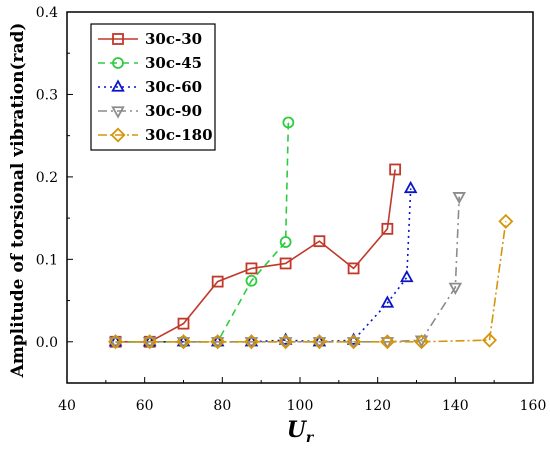  What do you see at coordinates (47, 343) in the screenshot?
I see `y-tick-label: 0.0` at bounding box center [47, 343].